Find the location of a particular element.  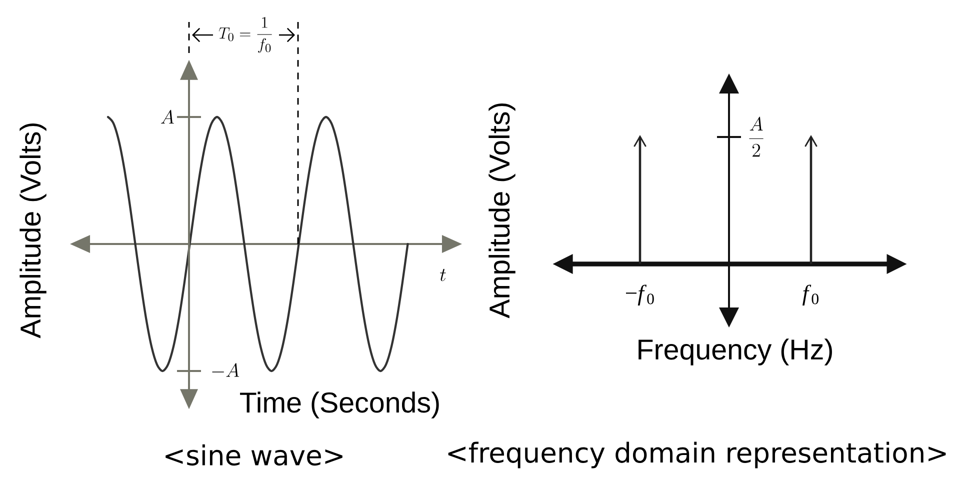

x-tick-label: −f$_{0}$ is located at coordinates (640, 295).